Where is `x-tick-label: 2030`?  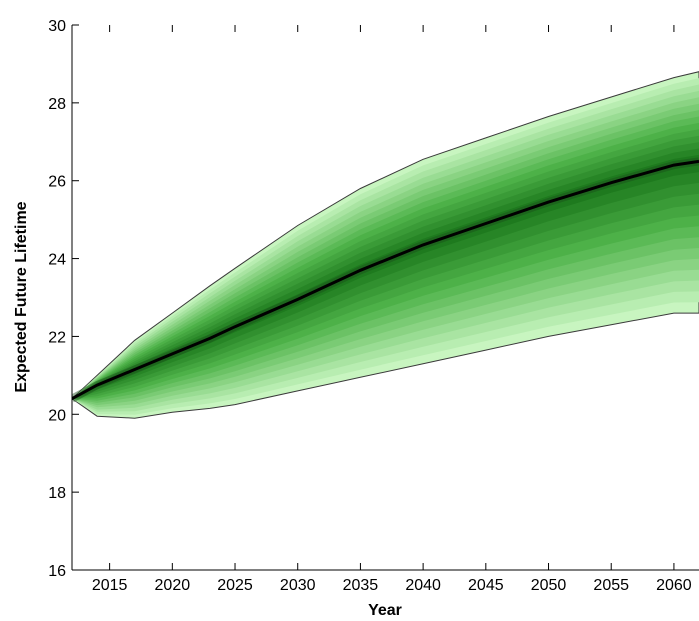
x-tick-label: 2030 is located at coordinates (298, 585).